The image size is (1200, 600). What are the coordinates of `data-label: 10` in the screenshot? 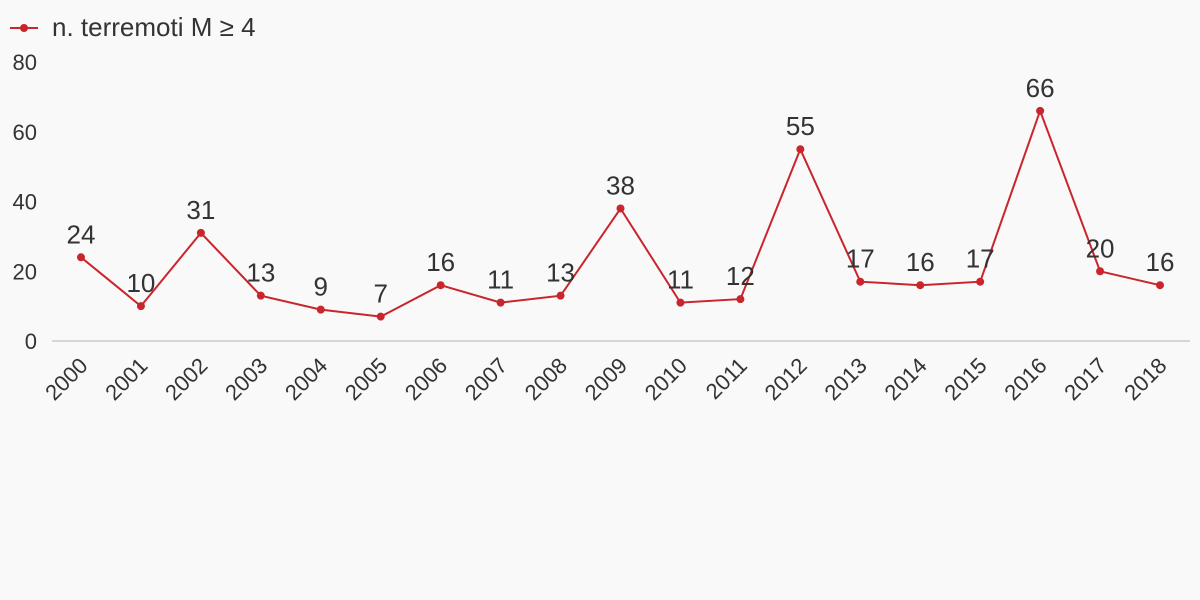 It's located at (140, 283).